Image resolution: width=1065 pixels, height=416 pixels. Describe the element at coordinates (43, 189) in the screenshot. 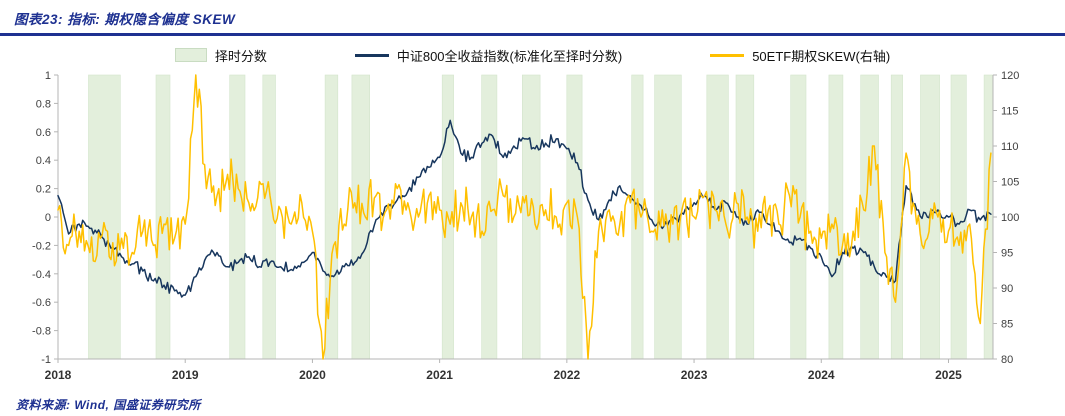

I see `svg-text: 0.2` at that location.